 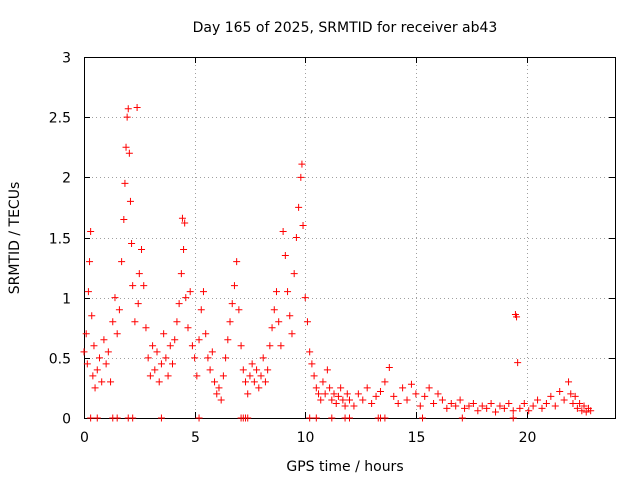 I want to click on y-tick-label: 0, so click(x=66, y=420).